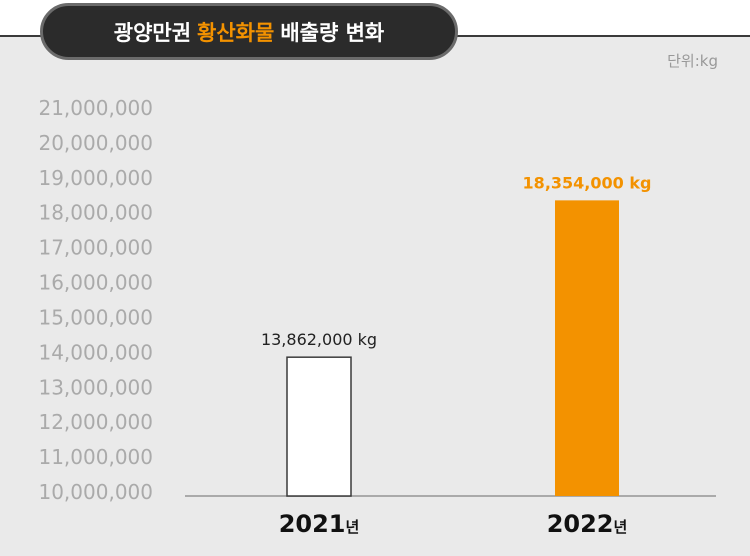  I want to click on bar-value-label: 13,862,000 kg, so click(319, 339).